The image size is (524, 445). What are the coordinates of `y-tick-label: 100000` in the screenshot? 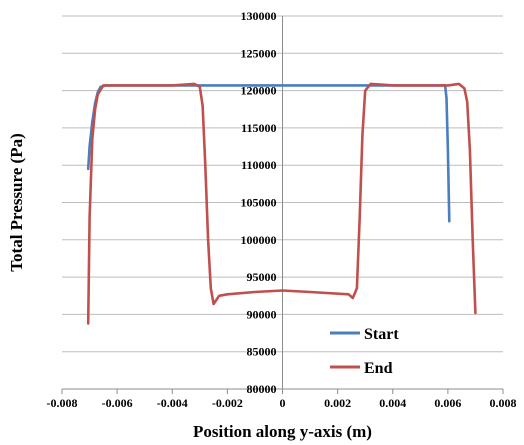 It's located at (259, 240).